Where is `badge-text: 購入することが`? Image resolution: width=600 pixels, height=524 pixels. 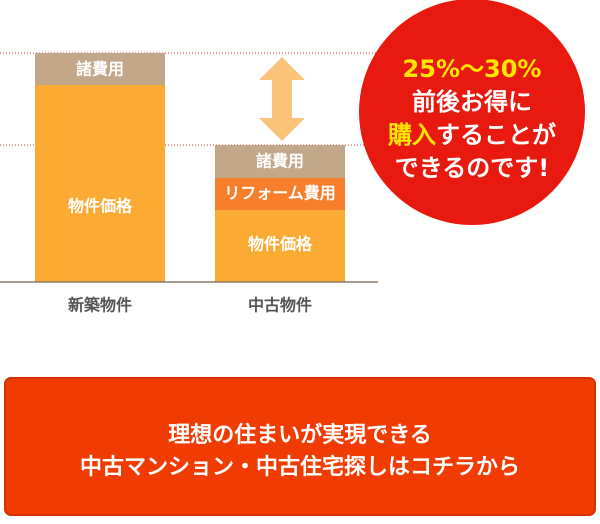
badge-text: 購入することが is located at coordinates (472, 135).